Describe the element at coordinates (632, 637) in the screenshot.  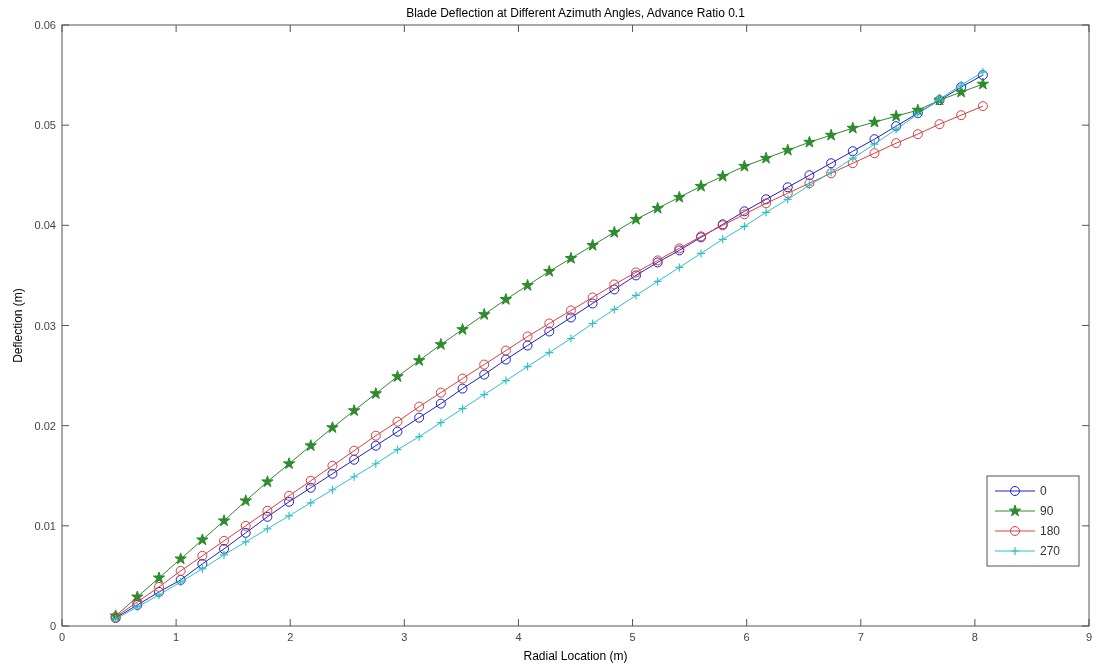
I see `x-tick-label: 5` at that location.